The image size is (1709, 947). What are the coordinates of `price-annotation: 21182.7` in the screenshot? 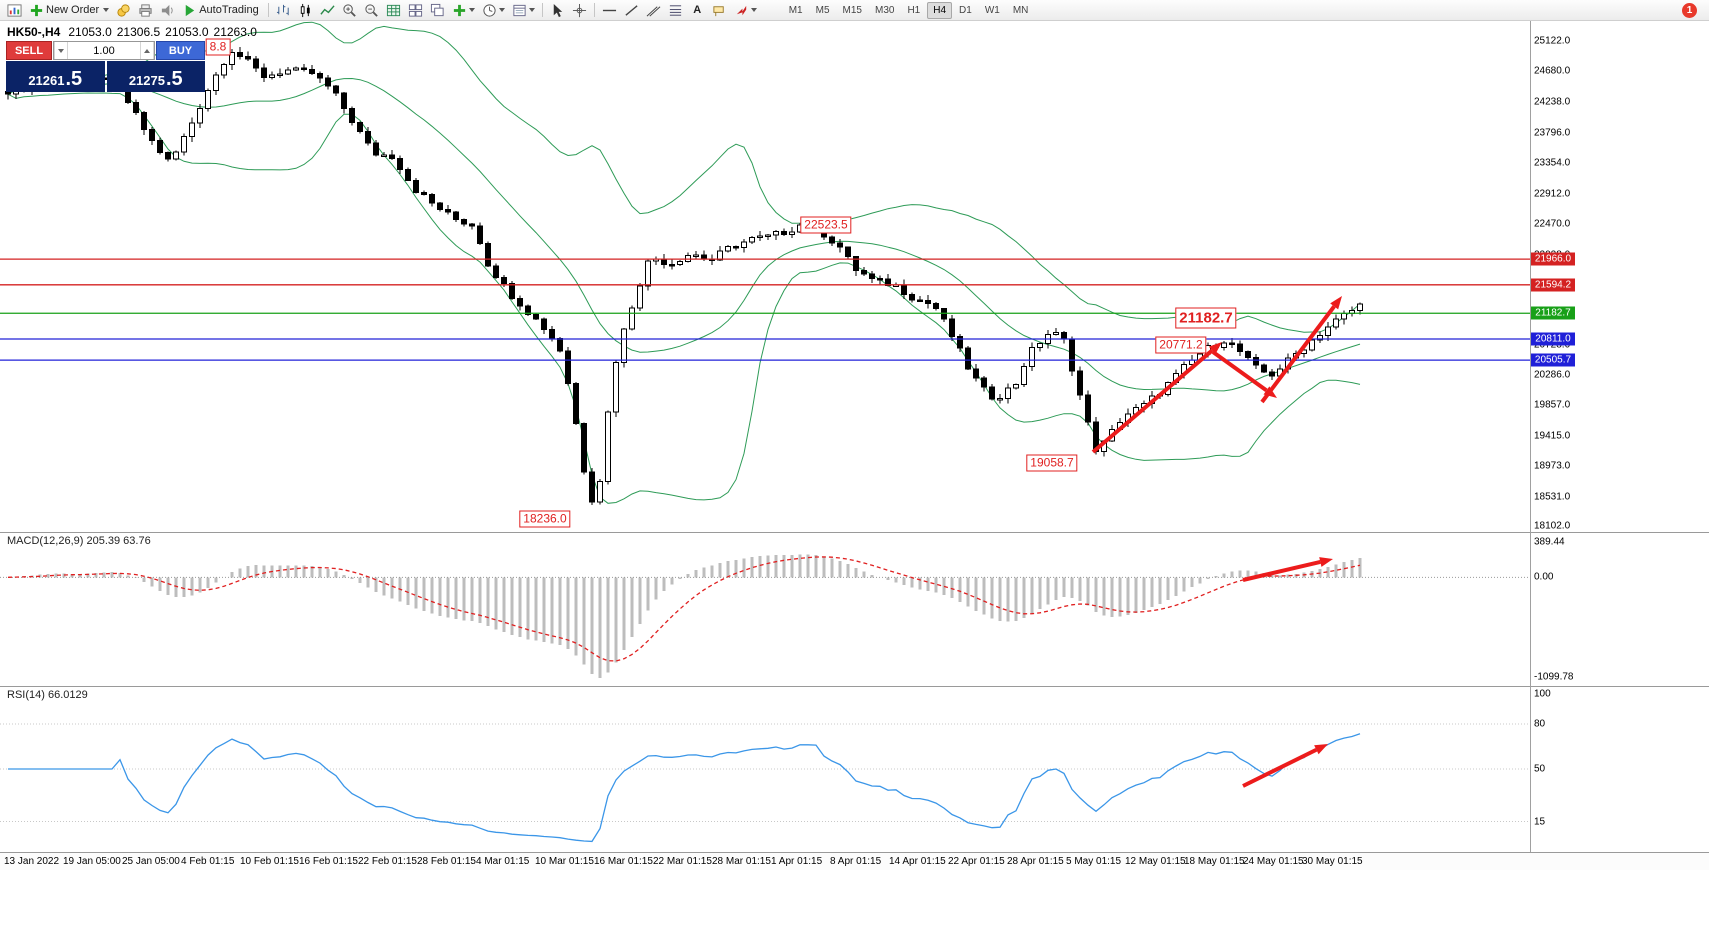 It's located at (1206, 318).